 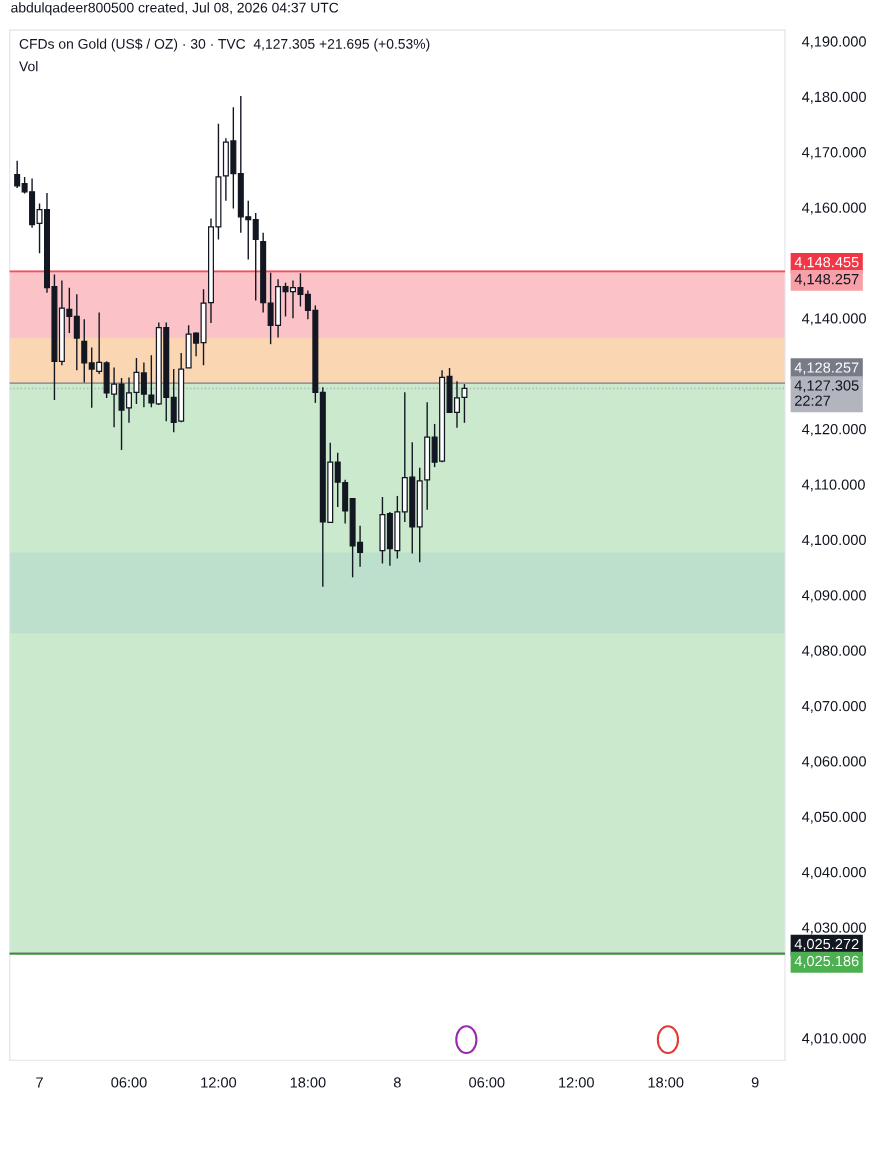 What do you see at coordinates (755, 1082) in the screenshot?
I see `x-tick-label: 9` at bounding box center [755, 1082].